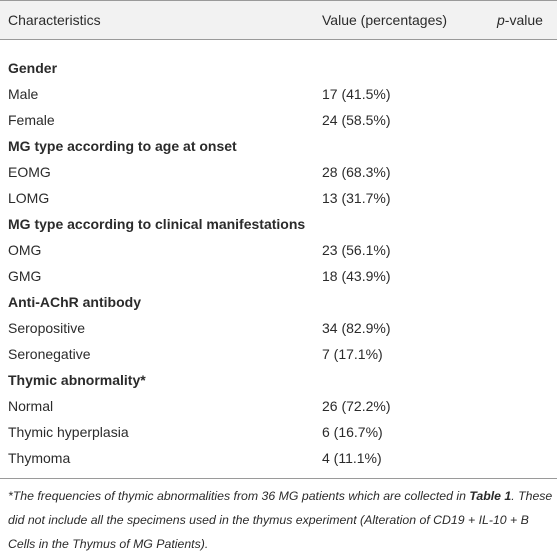 The width and height of the screenshot is (557, 556). What do you see at coordinates (278, 198) in the screenshot?
I see `data-row: LOMG 13 (31.7%)` at bounding box center [278, 198].